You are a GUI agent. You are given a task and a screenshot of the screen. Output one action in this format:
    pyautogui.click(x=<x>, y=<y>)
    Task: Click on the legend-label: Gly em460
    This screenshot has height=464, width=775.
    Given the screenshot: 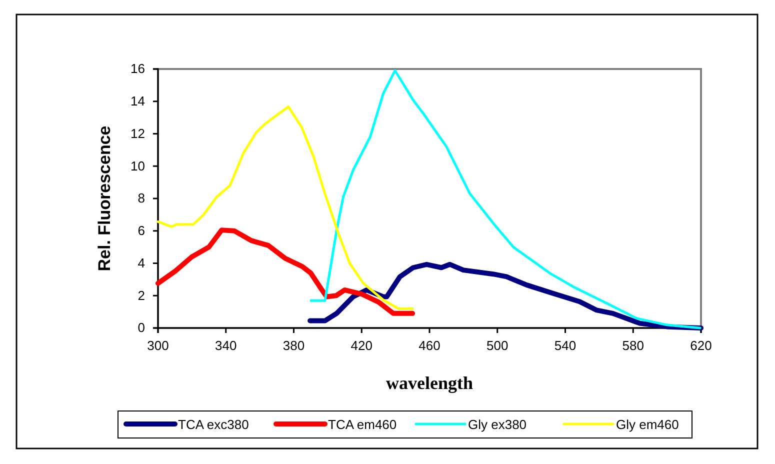 What is the action you would take?
    pyautogui.click(x=647, y=424)
    